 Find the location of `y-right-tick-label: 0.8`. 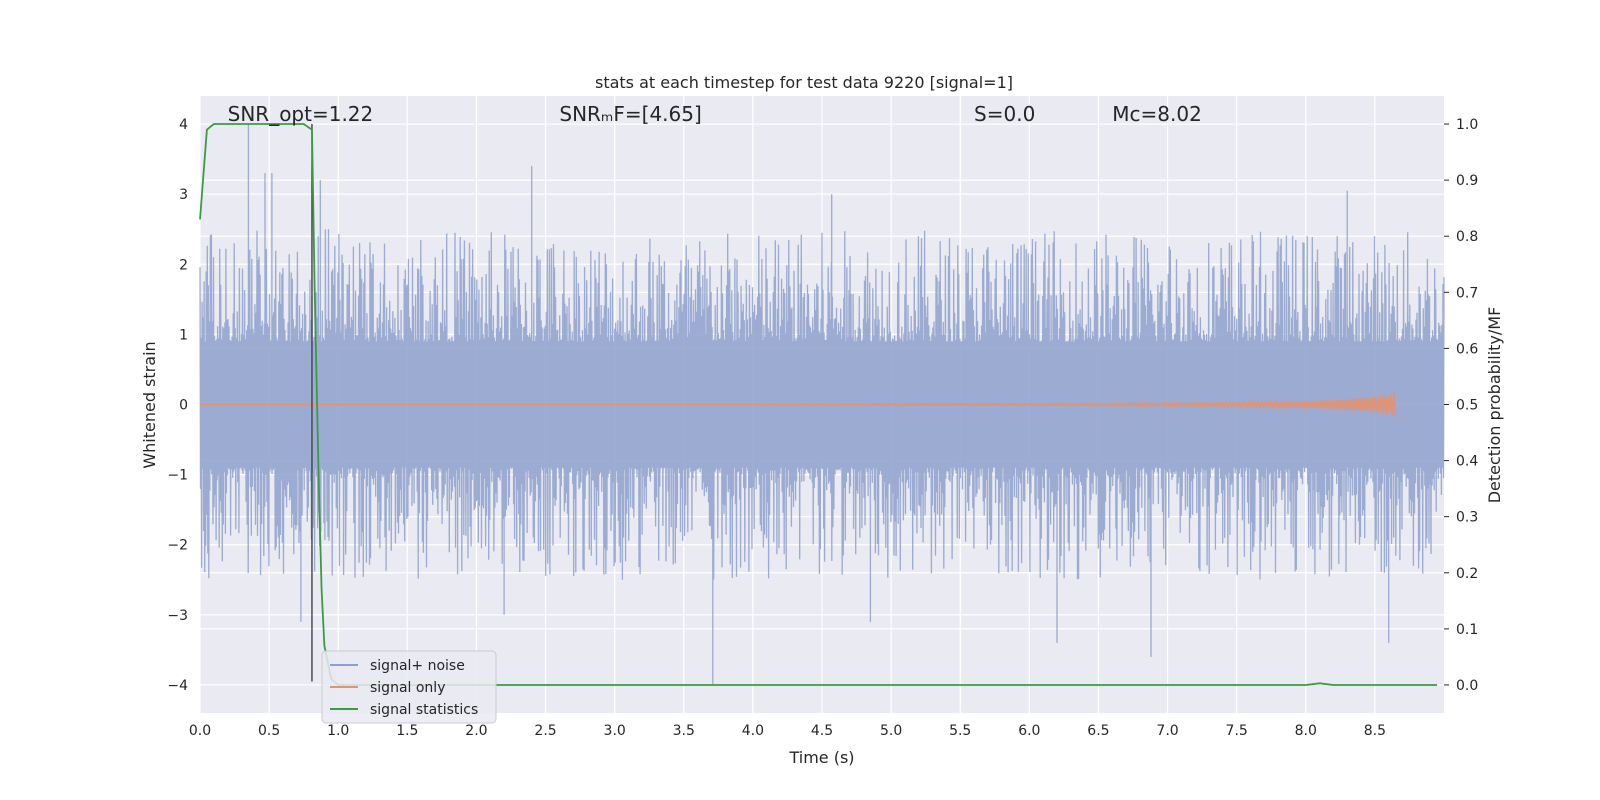

y-right-tick-label: 0.8 is located at coordinates (1467, 237).